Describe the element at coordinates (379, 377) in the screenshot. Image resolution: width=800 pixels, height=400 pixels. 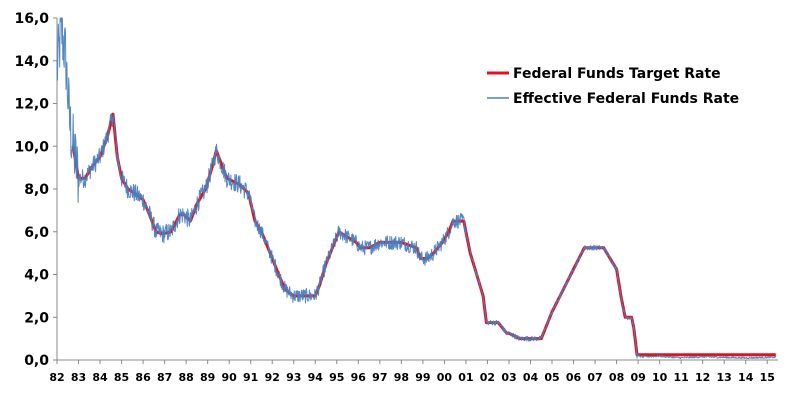
I see `x-tick-label: 97` at that location.